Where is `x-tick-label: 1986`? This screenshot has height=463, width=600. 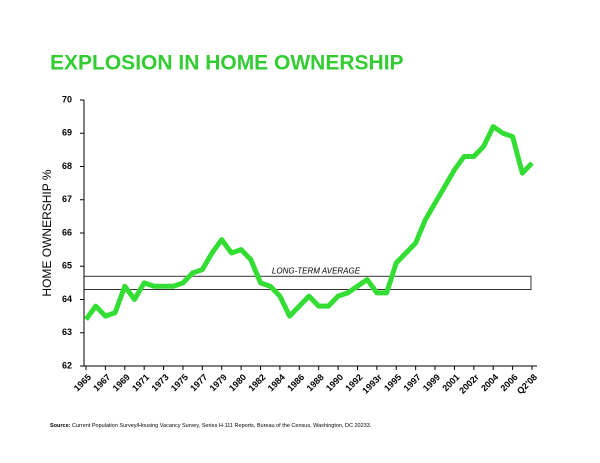 x-tick-label: 1986 is located at coordinates (295, 382).